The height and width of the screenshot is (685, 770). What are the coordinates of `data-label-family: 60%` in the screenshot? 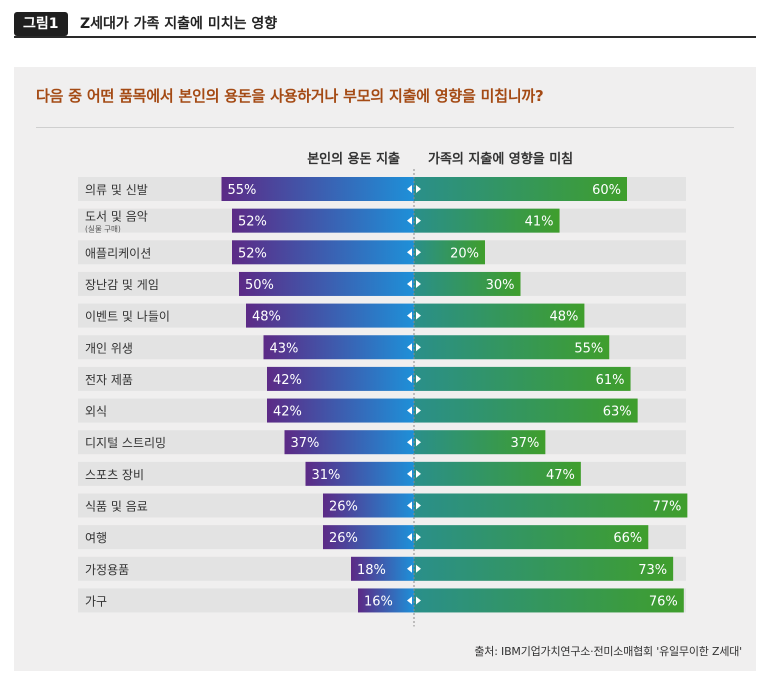 It's located at (606, 190).